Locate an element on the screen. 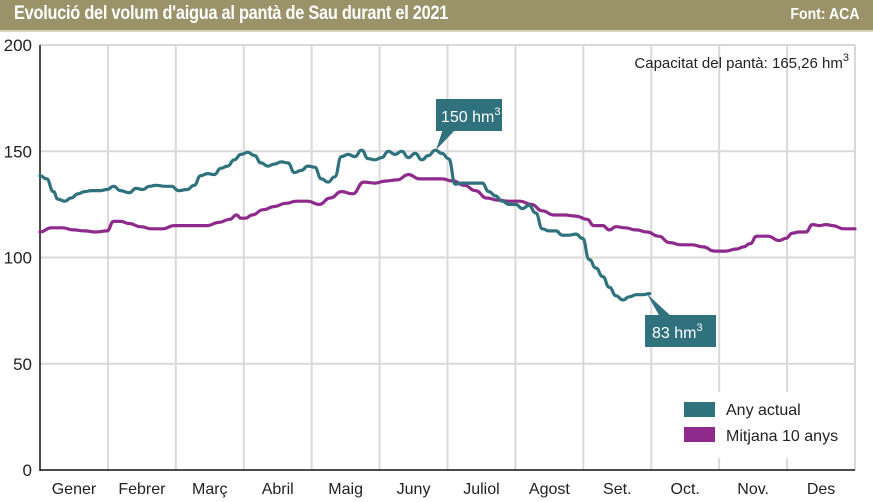 The image size is (873, 502). callout-current: 83 hm3 is located at coordinates (680, 320).